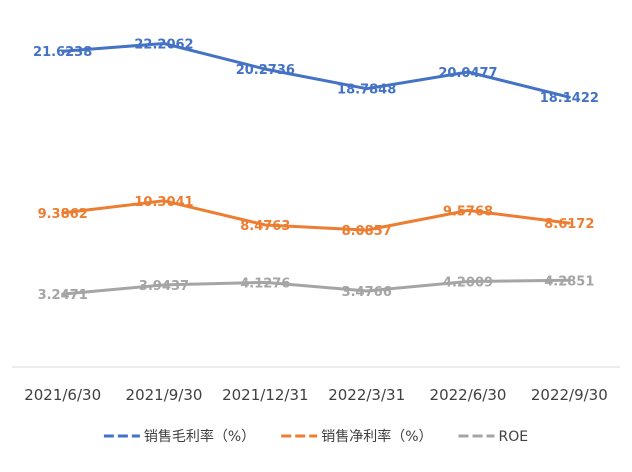 The width and height of the screenshot is (632, 472). I want to click on x-tick-label: 2021/9/30, so click(164, 395).